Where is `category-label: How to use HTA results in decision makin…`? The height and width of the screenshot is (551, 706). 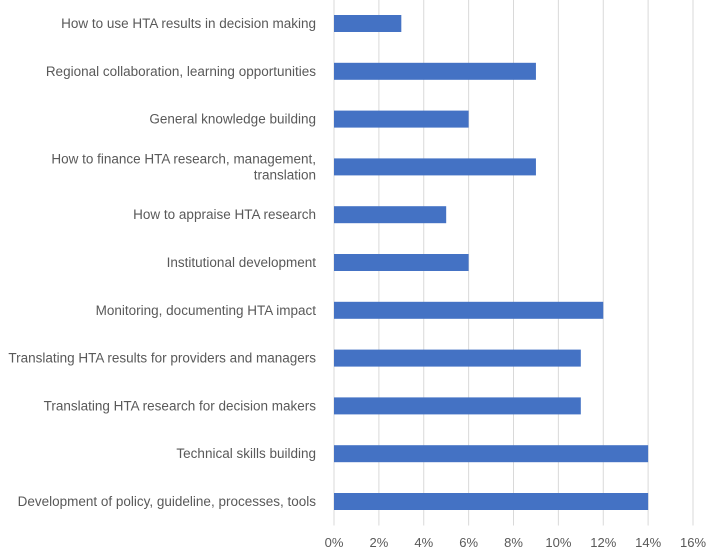
category-label: How to use HTA results in decision makin… is located at coordinates (188, 23).